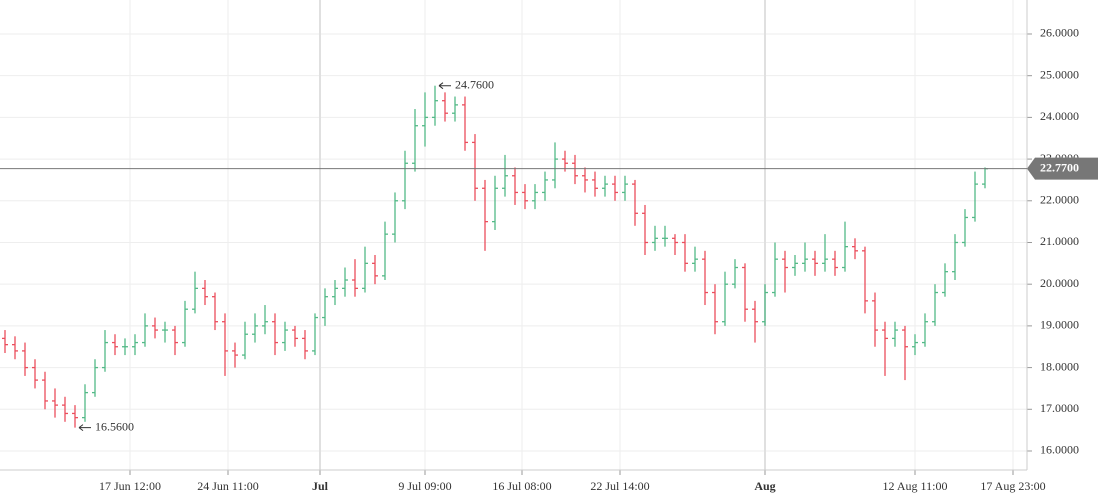 This screenshot has width=1098, height=500. I want to click on y-tick-label: 26.0000, so click(1059, 33).